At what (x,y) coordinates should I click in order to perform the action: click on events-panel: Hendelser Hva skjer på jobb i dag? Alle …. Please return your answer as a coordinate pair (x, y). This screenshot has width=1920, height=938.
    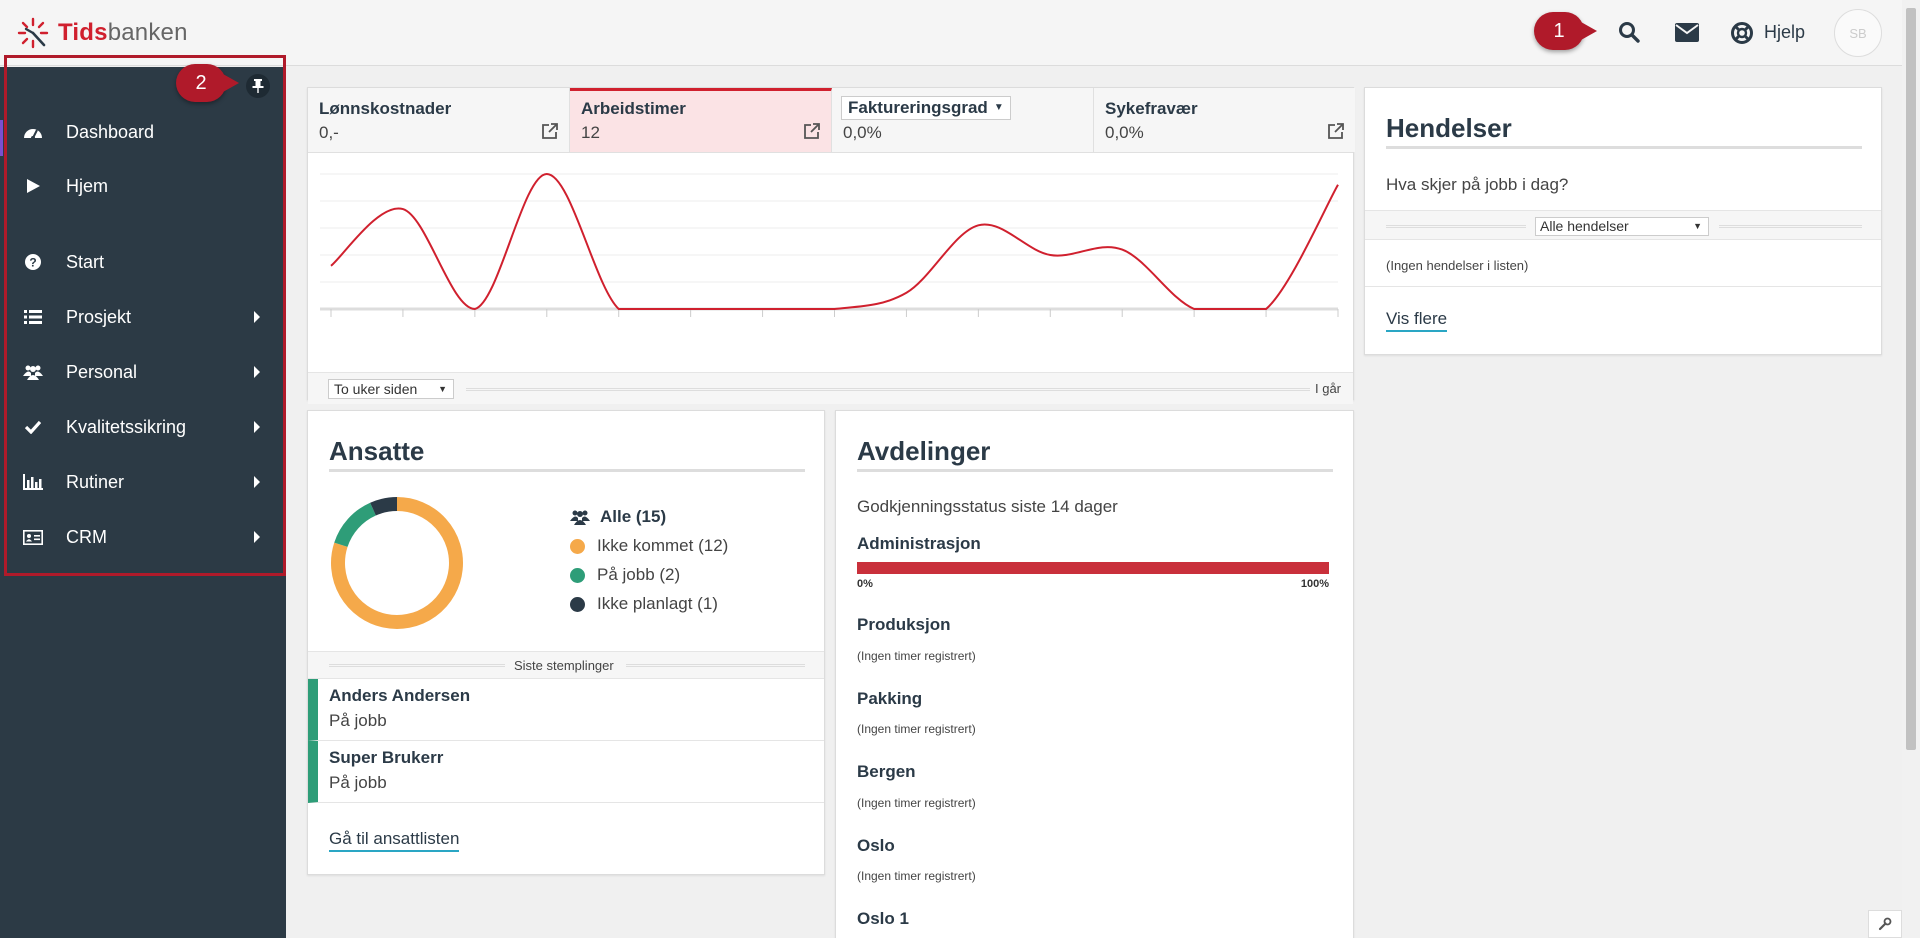
    Looking at the image, I should click on (1623, 221).